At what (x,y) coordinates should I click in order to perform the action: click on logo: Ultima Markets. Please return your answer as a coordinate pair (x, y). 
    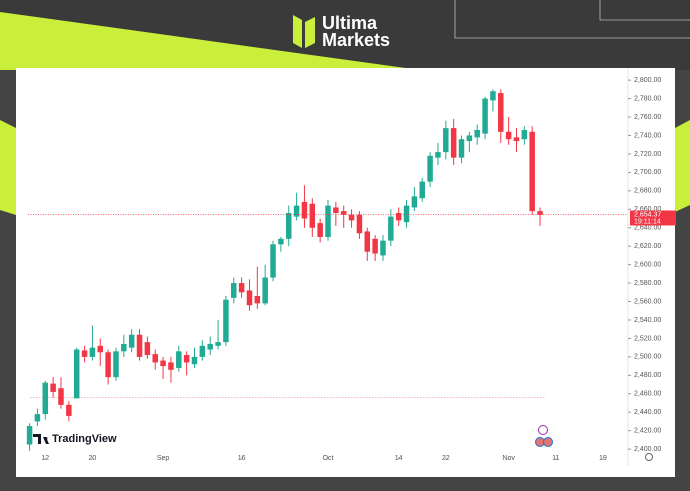
    Looking at the image, I should click on (341, 31).